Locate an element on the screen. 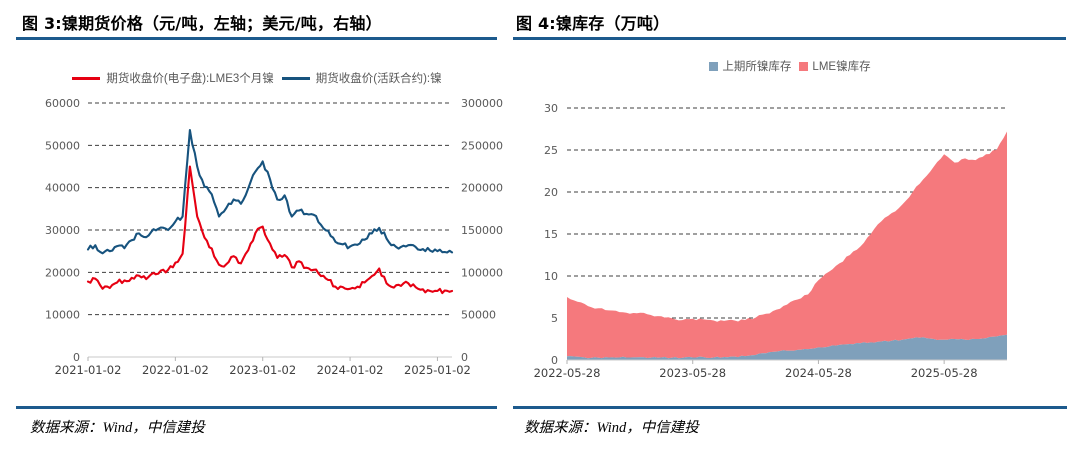  fig3-legend-item-active-contract: 期货收盘价(活跃合约):镍 is located at coordinates (361, 78).